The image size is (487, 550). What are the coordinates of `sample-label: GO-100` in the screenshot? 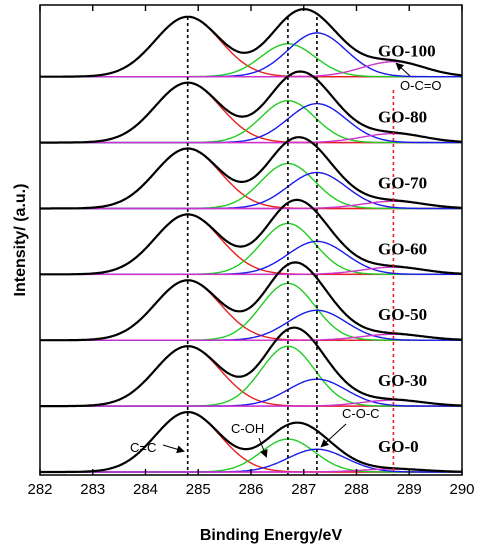 It's located at (407, 51).